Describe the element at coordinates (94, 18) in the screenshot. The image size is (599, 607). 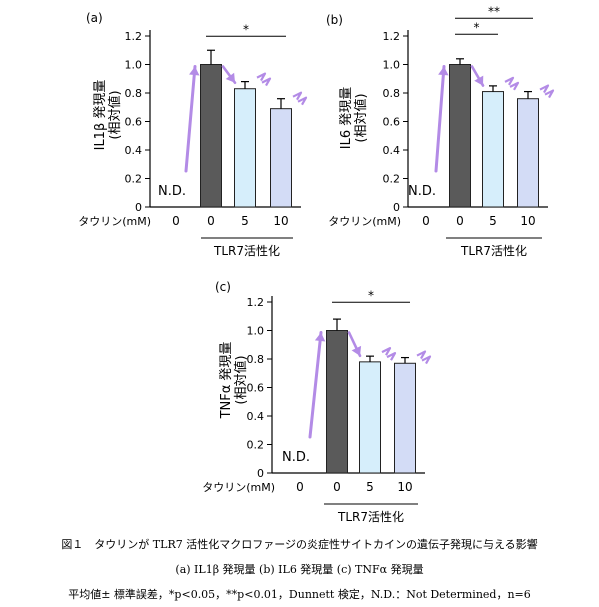
I see `panel-label: (a)` at that location.